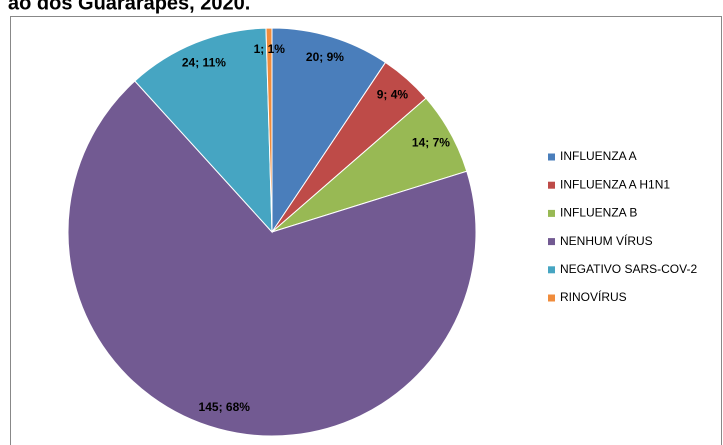  What do you see at coordinates (628, 269) in the screenshot?
I see `legend-label: NEGATIVO SARS-COV-2` at bounding box center [628, 269].